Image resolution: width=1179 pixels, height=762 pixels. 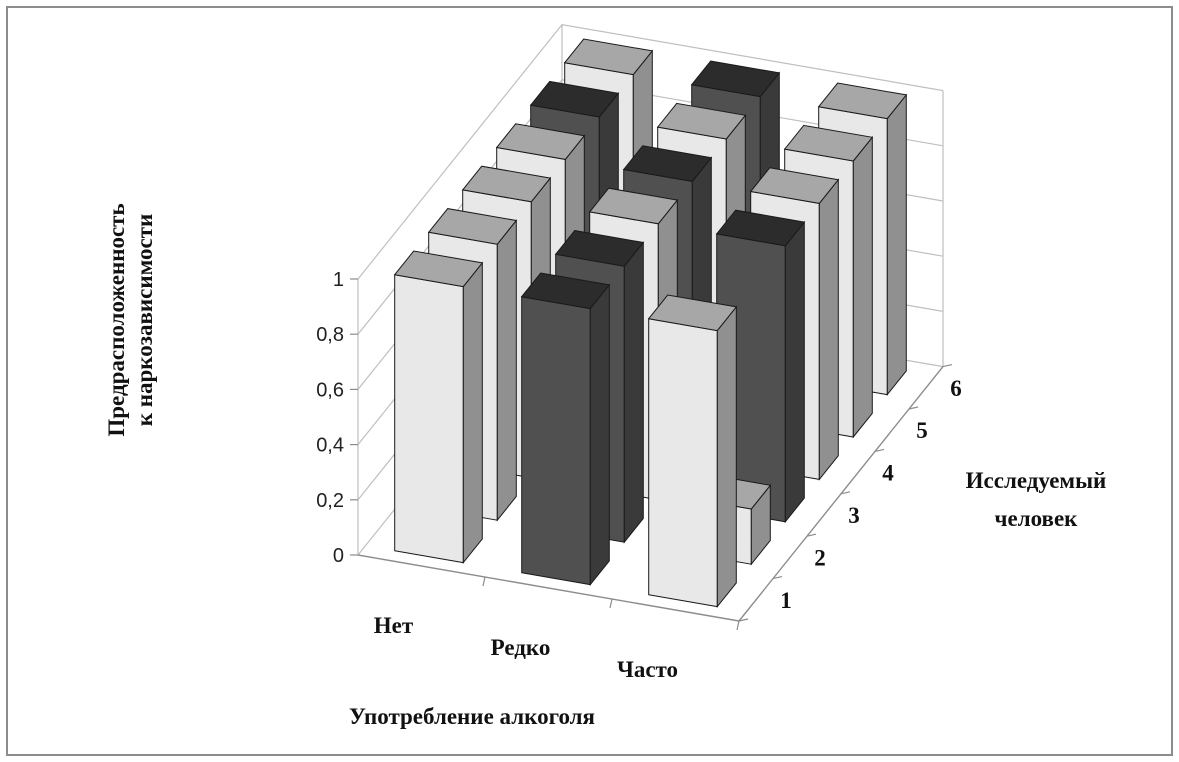 I want to click on z-axis-title-line-2: человек, so click(x=1037, y=518).